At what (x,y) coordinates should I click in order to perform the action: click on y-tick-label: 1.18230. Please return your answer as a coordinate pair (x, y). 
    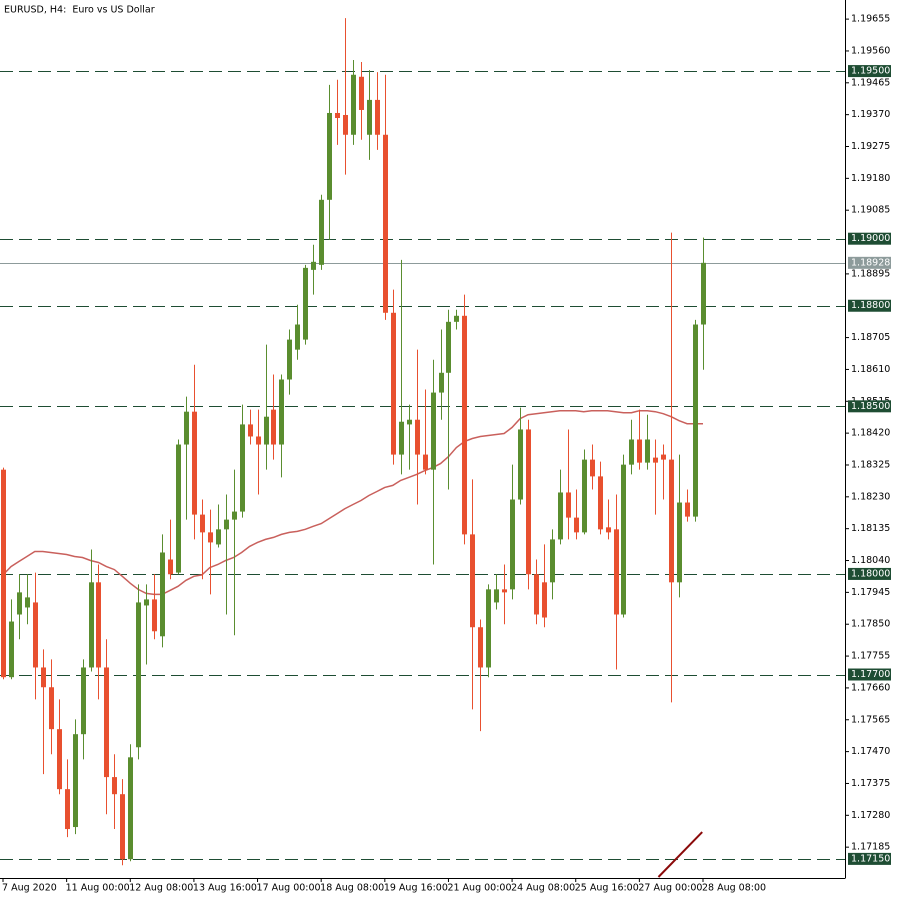
    Looking at the image, I should click on (870, 496).